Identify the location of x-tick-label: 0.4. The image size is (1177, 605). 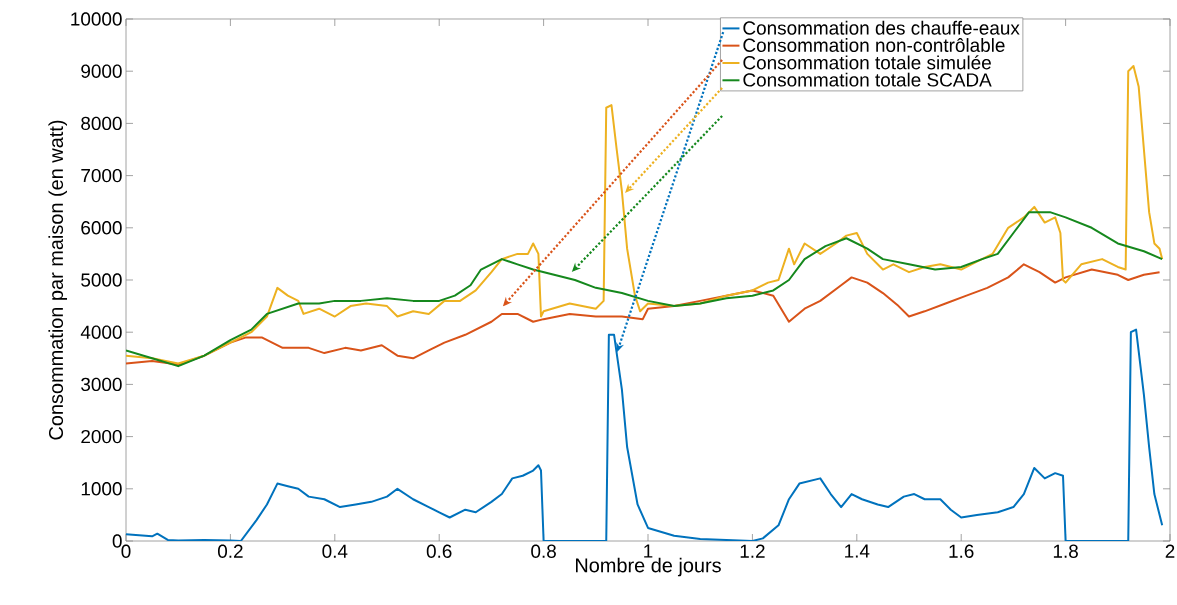
(335, 551).